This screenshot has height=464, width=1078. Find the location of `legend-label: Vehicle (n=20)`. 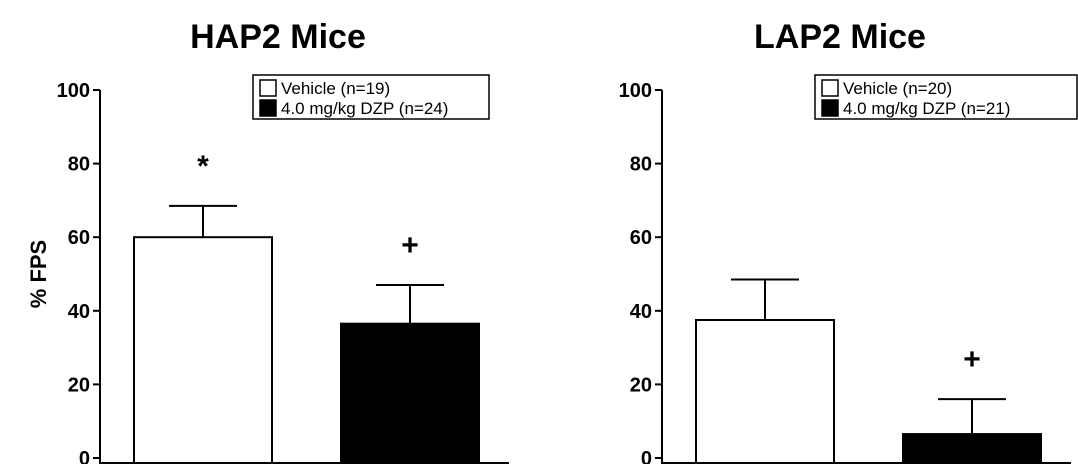

legend-label: Vehicle (n=20) is located at coordinates (897, 88).